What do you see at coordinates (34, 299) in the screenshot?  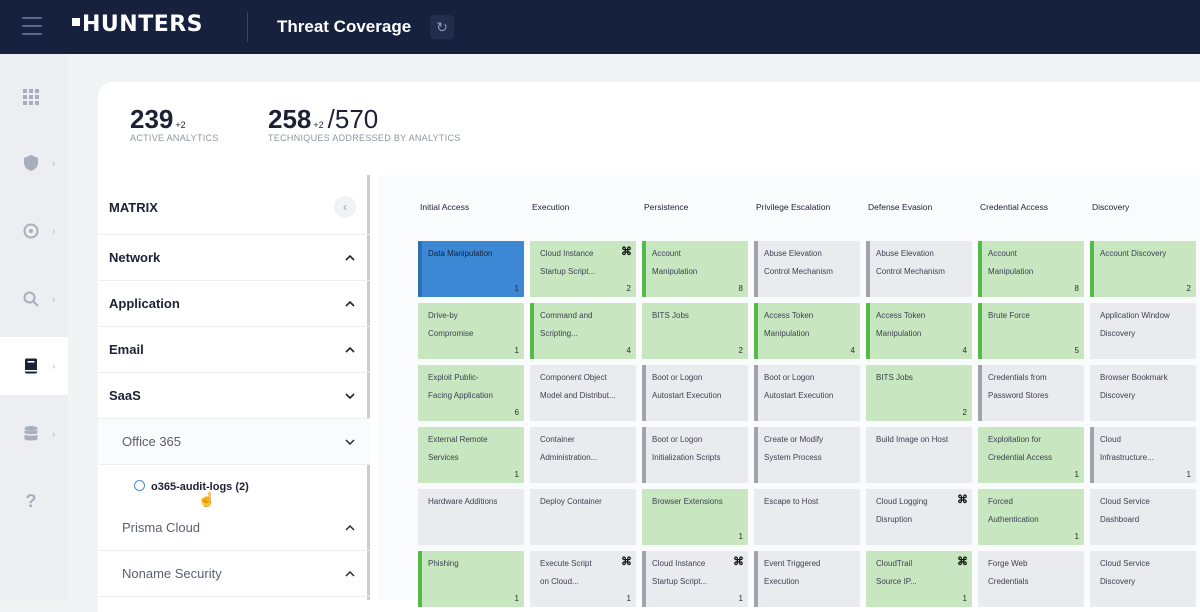 I see `rail-item-search: ›` at bounding box center [34, 299].